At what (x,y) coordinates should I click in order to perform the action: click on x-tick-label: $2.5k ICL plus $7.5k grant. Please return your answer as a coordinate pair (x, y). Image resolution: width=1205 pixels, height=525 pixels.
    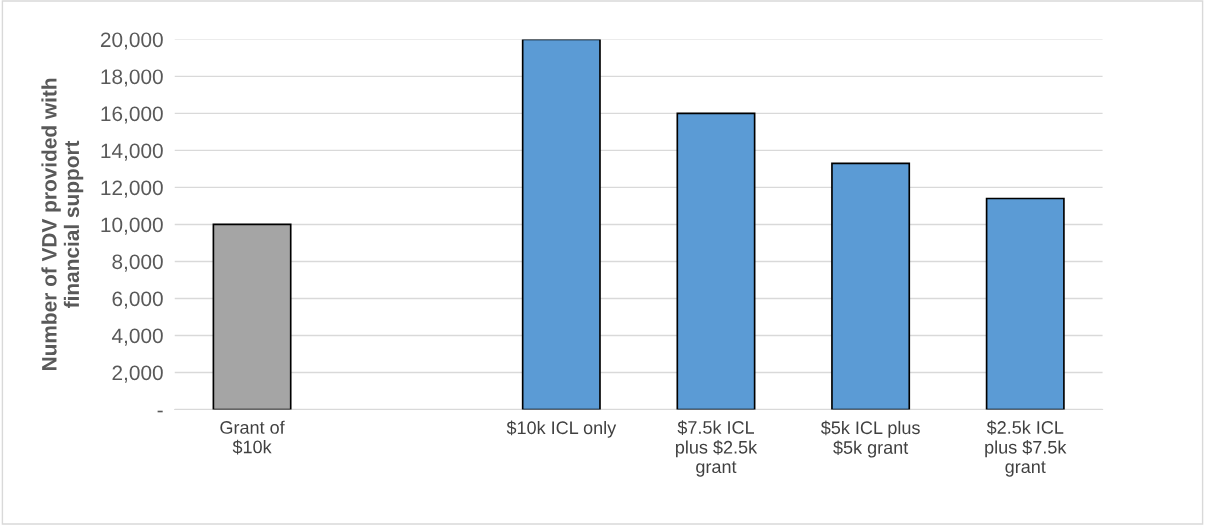
    Looking at the image, I should click on (1026, 448).